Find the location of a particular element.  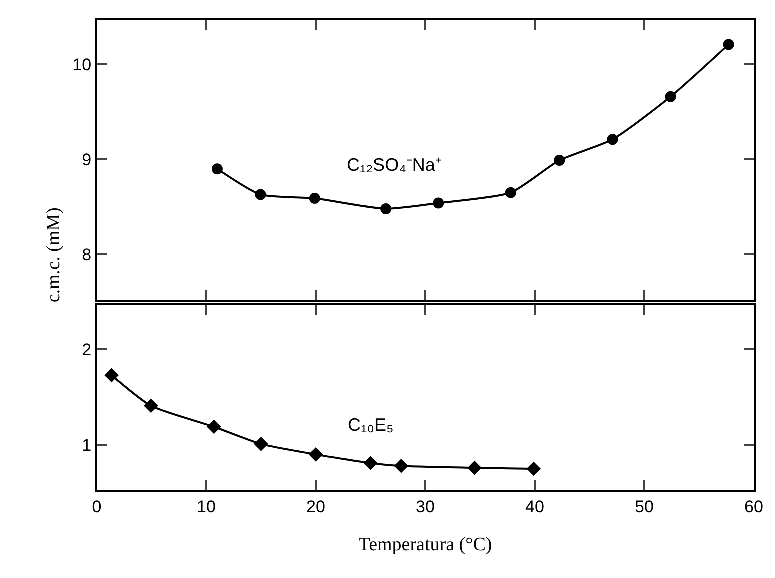

x-tick-label: 0 is located at coordinates (97, 506).